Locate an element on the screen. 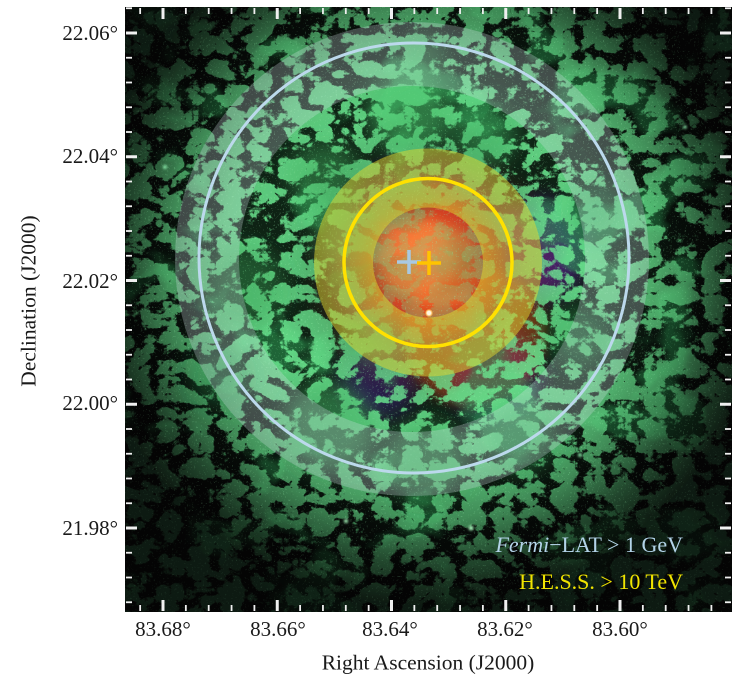  y-tick-label: 22.06° is located at coordinates (90, 33).